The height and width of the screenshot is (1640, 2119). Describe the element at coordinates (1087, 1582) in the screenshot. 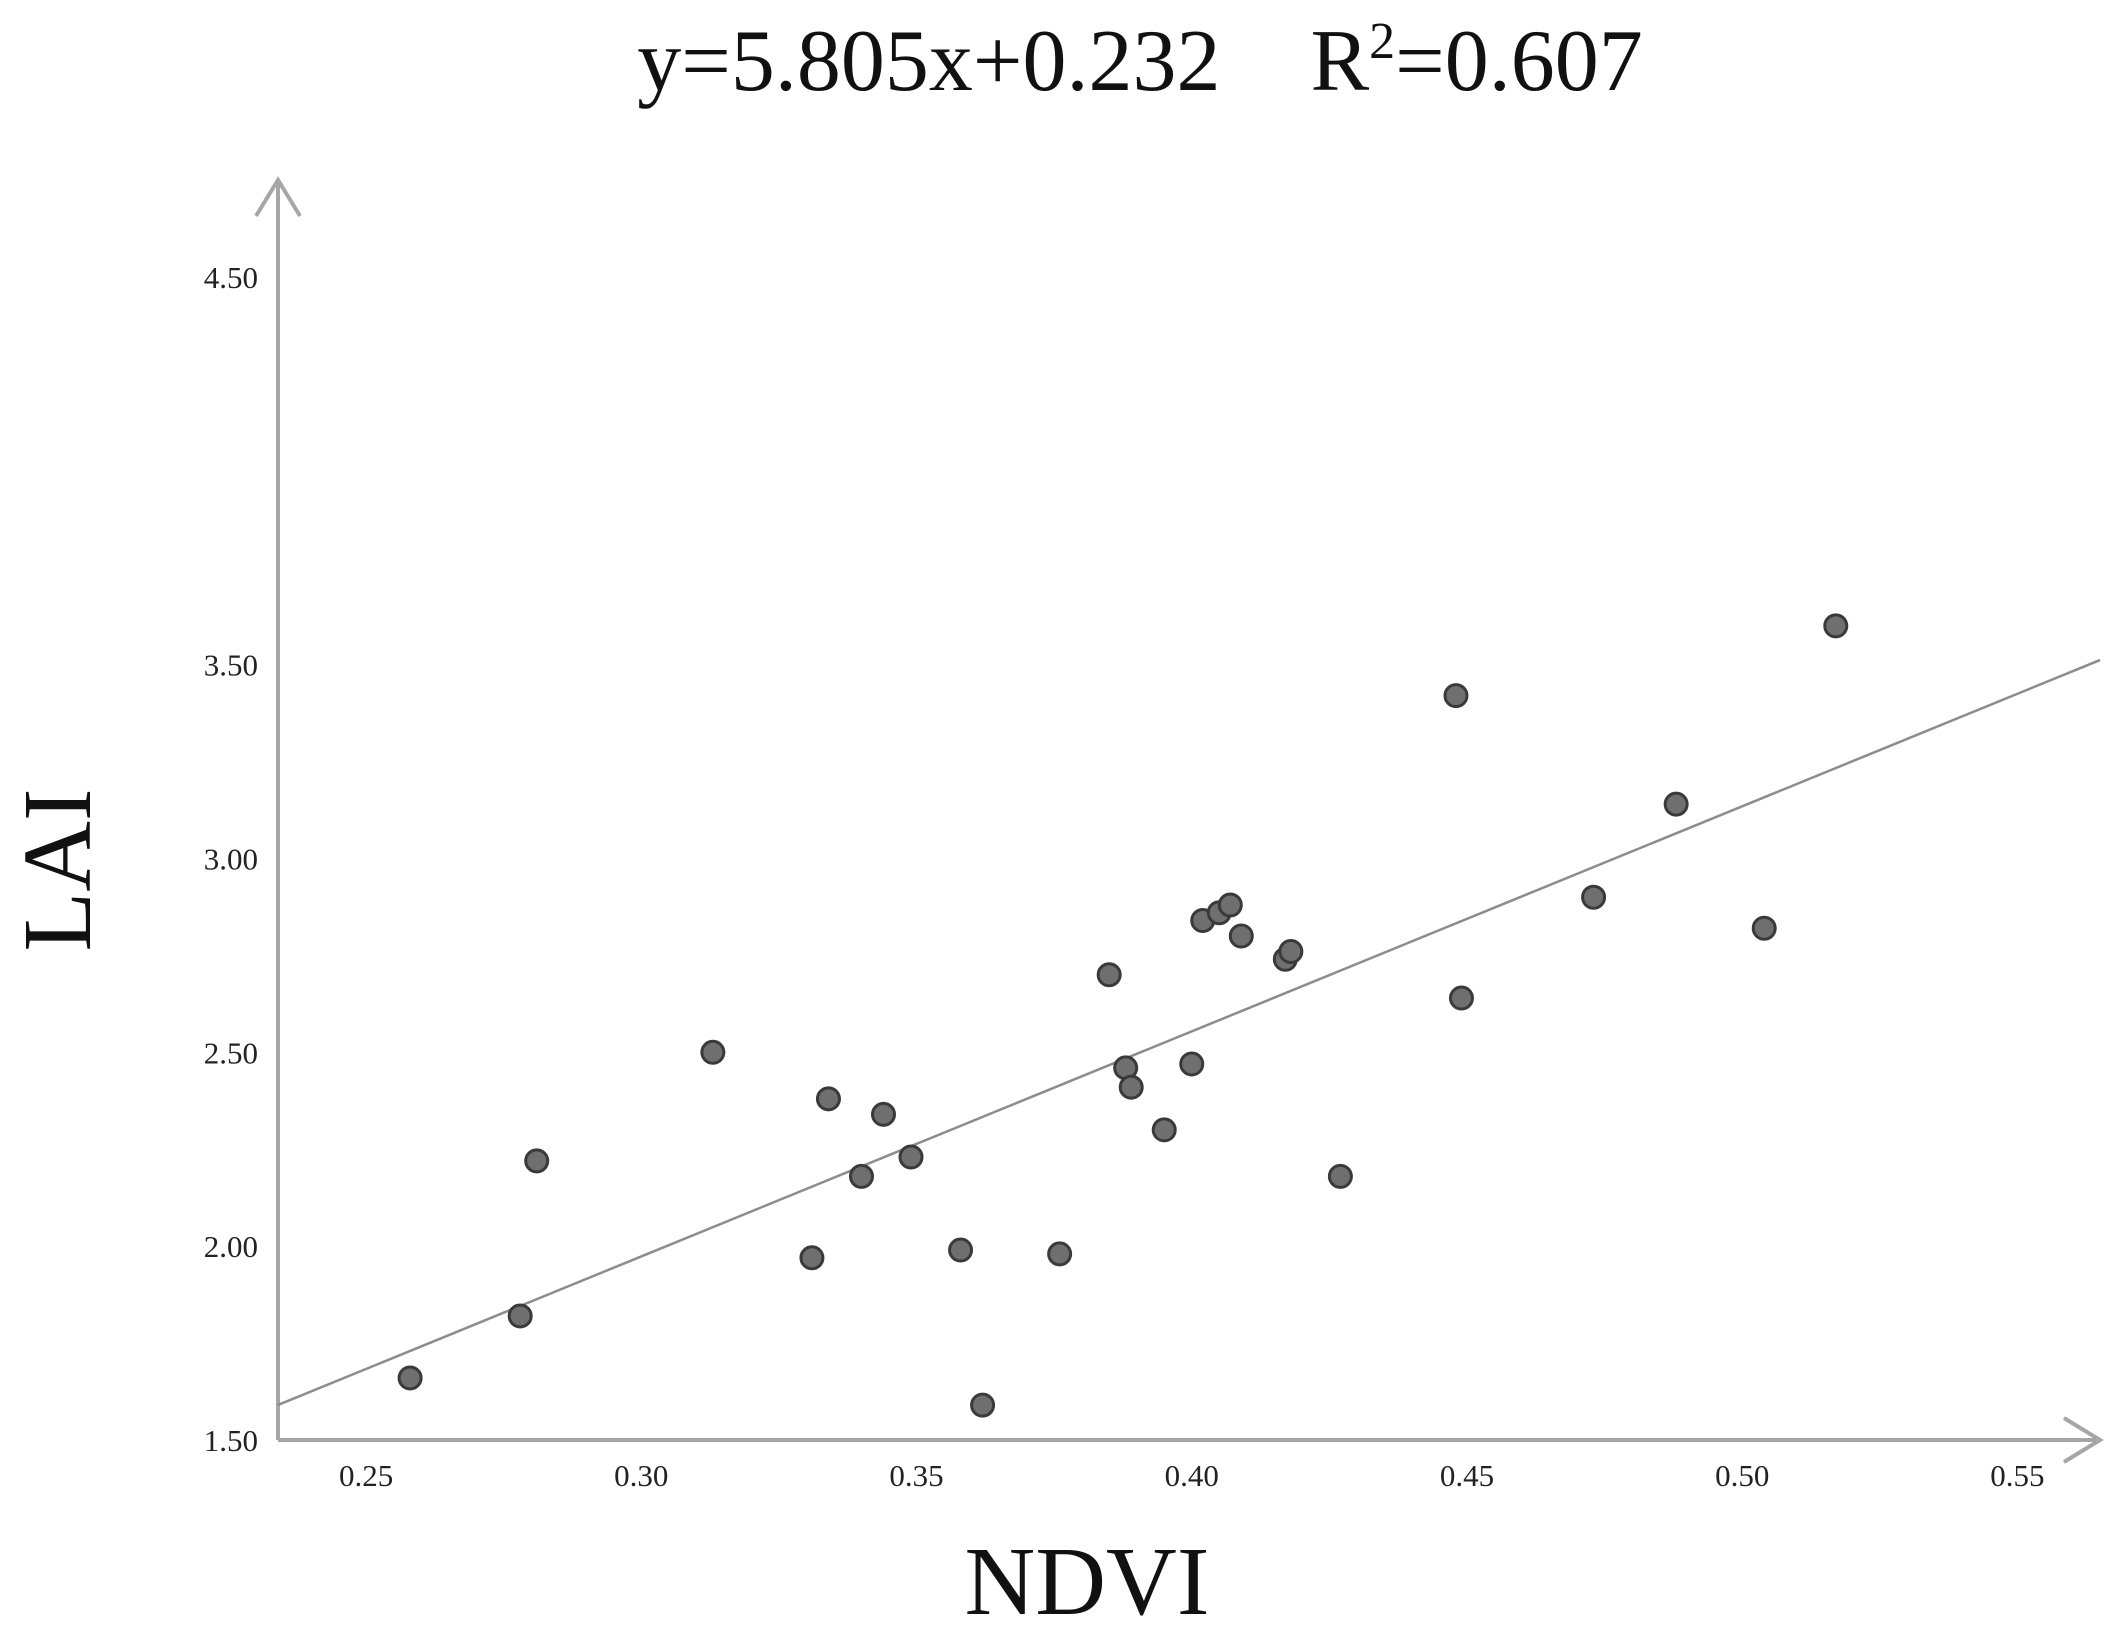

I see `x-axis-title: NDVI` at that location.